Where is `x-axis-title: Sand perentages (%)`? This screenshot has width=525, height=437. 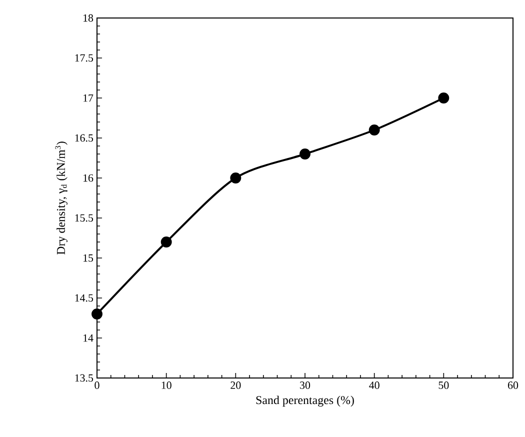 x-axis-title: Sand perentages (%) is located at coordinates (305, 401).